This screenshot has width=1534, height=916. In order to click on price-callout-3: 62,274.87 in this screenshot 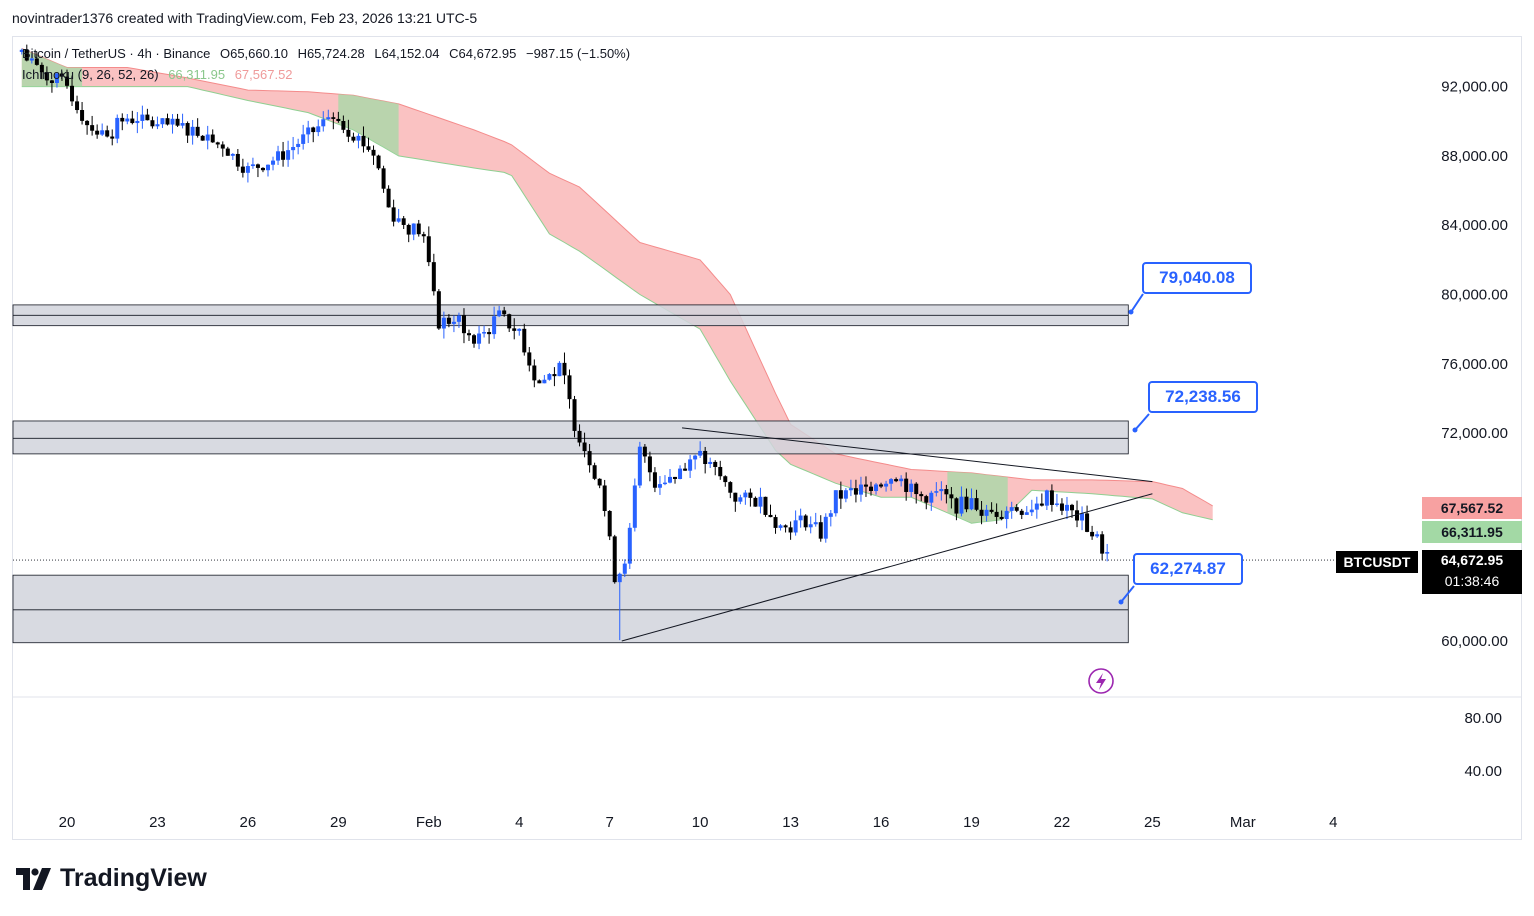, I will do `click(1188, 569)`.